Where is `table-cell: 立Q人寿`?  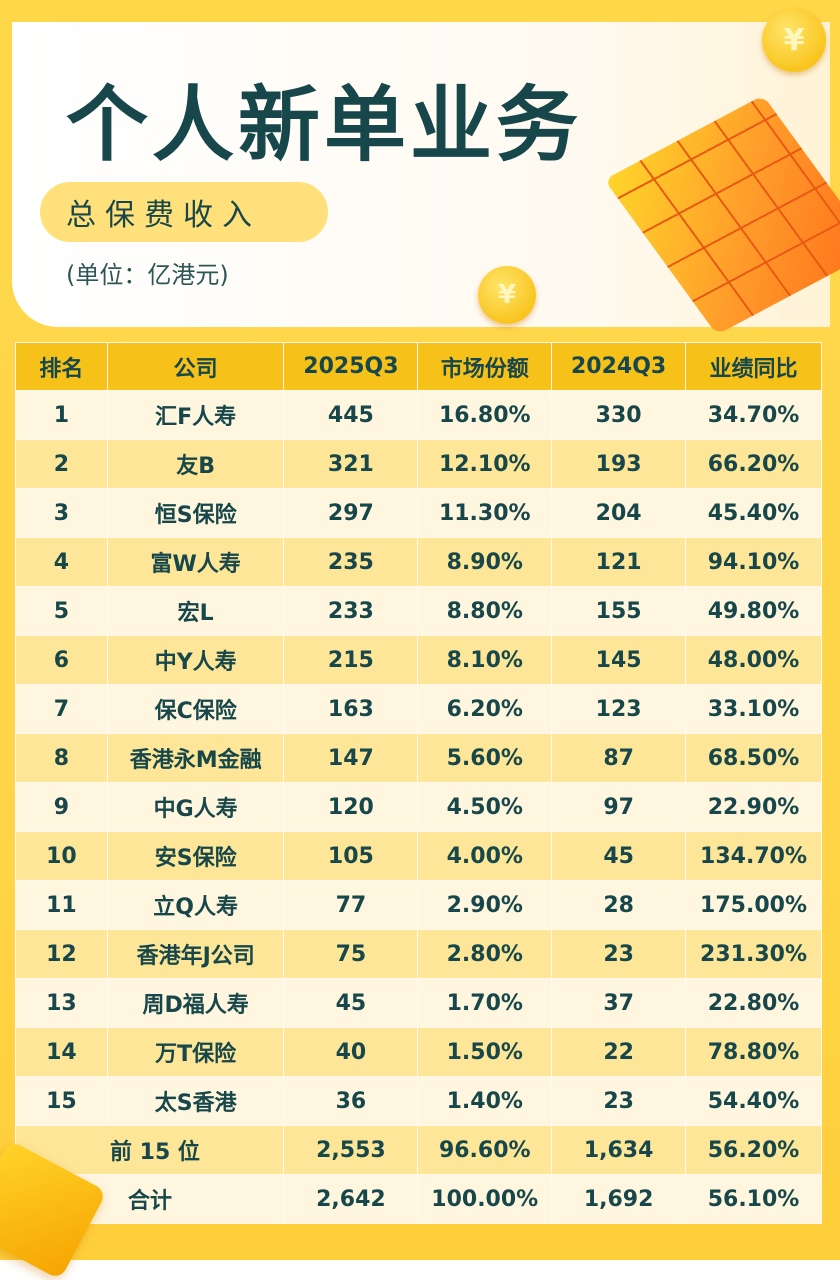
table-cell: 立Q人寿 is located at coordinates (195, 905).